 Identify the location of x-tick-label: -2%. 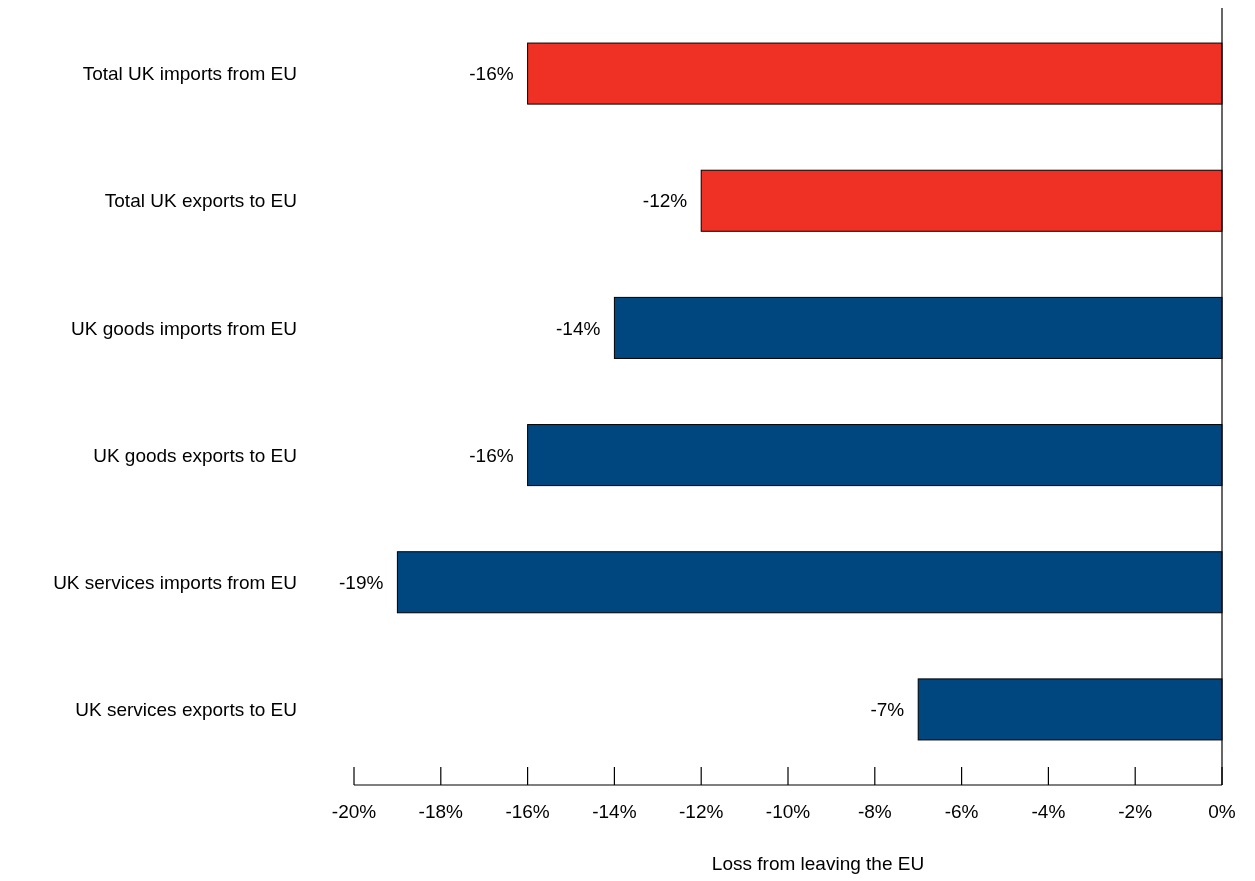
(1135, 812).